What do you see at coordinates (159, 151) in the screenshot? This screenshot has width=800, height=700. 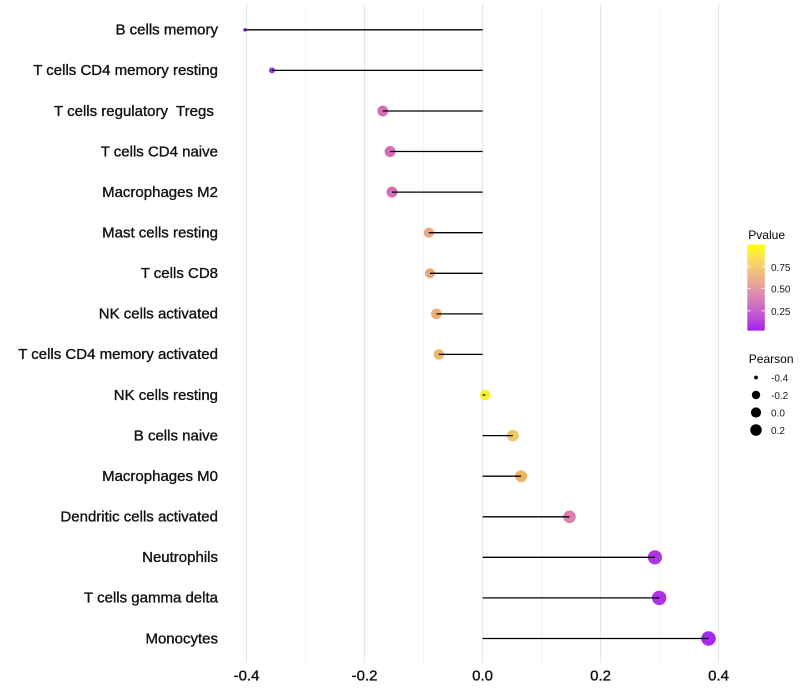 I see `svg-text: T cells CD4 naive` at bounding box center [159, 151].